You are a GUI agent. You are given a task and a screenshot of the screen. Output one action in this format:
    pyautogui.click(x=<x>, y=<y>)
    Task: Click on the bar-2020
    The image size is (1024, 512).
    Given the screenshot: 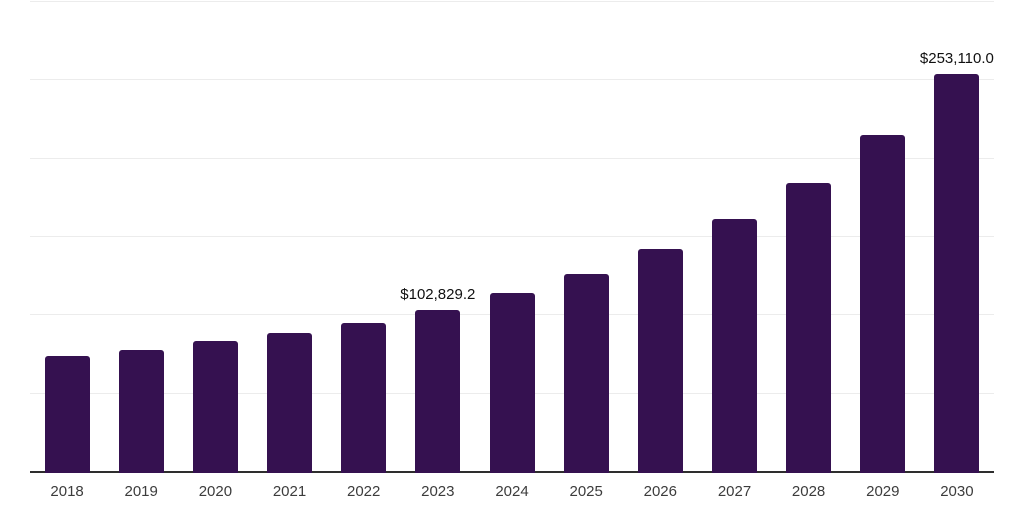 What is the action you would take?
    pyautogui.click(x=215, y=407)
    